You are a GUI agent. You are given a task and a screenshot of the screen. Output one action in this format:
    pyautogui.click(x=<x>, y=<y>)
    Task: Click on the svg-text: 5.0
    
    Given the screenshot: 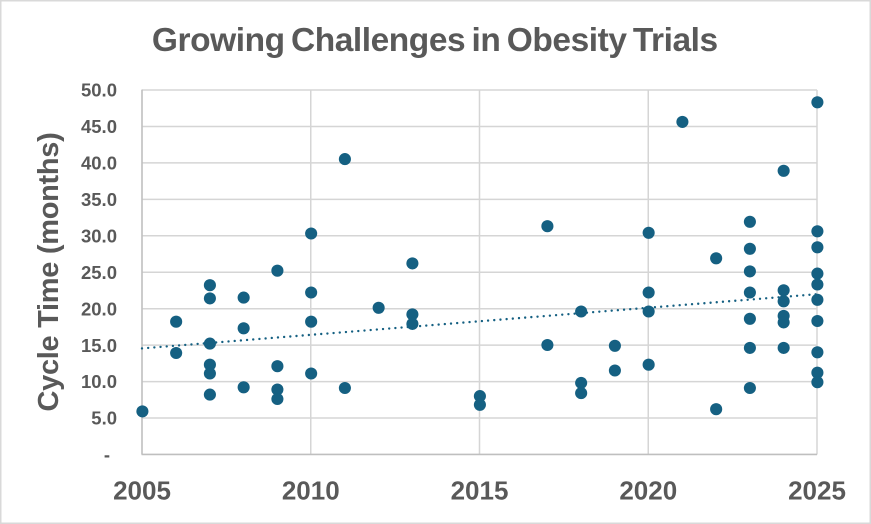 What is the action you would take?
    pyautogui.click(x=104, y=418)
    